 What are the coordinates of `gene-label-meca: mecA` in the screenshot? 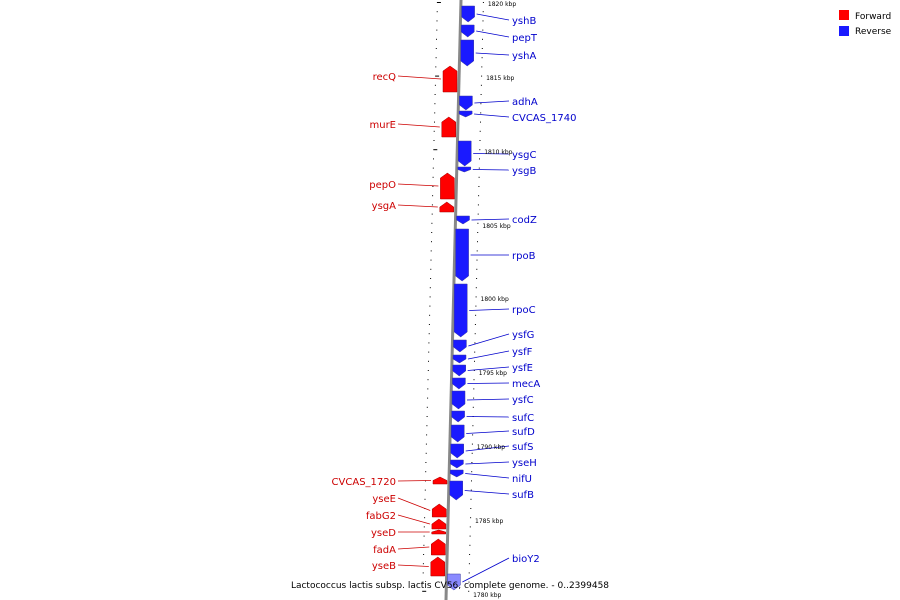 It's located at (526, 384).